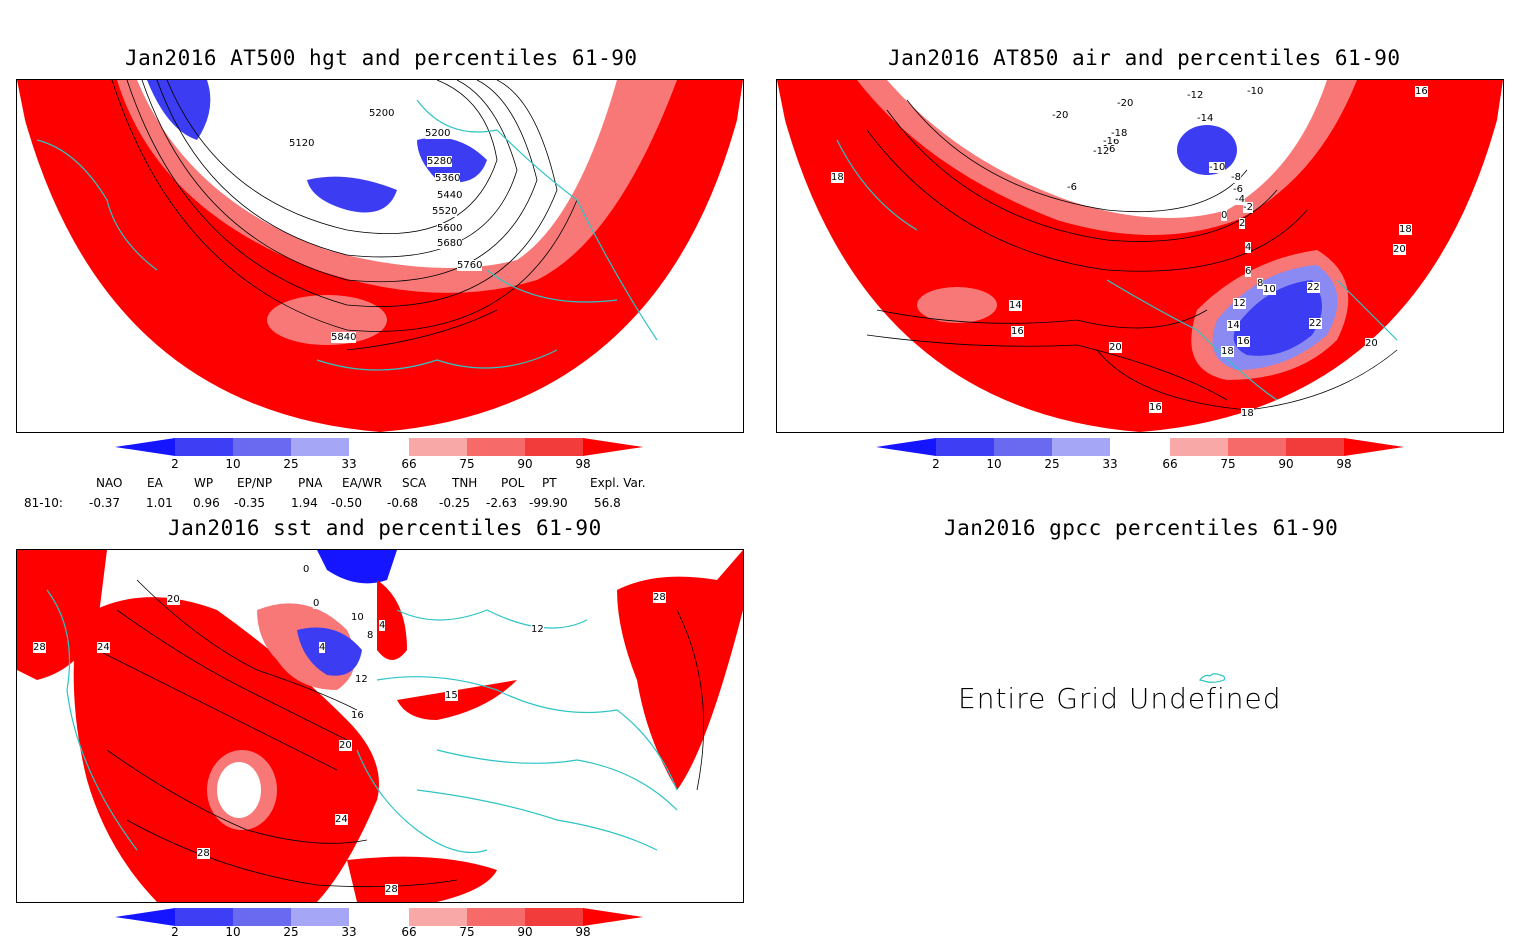 The width and height of the screenshot is (1520, 940). What do you see at coordinates (1255, 91) in the screenshot?
I see `contour-label: -10` at bounding box center [1255, 91].